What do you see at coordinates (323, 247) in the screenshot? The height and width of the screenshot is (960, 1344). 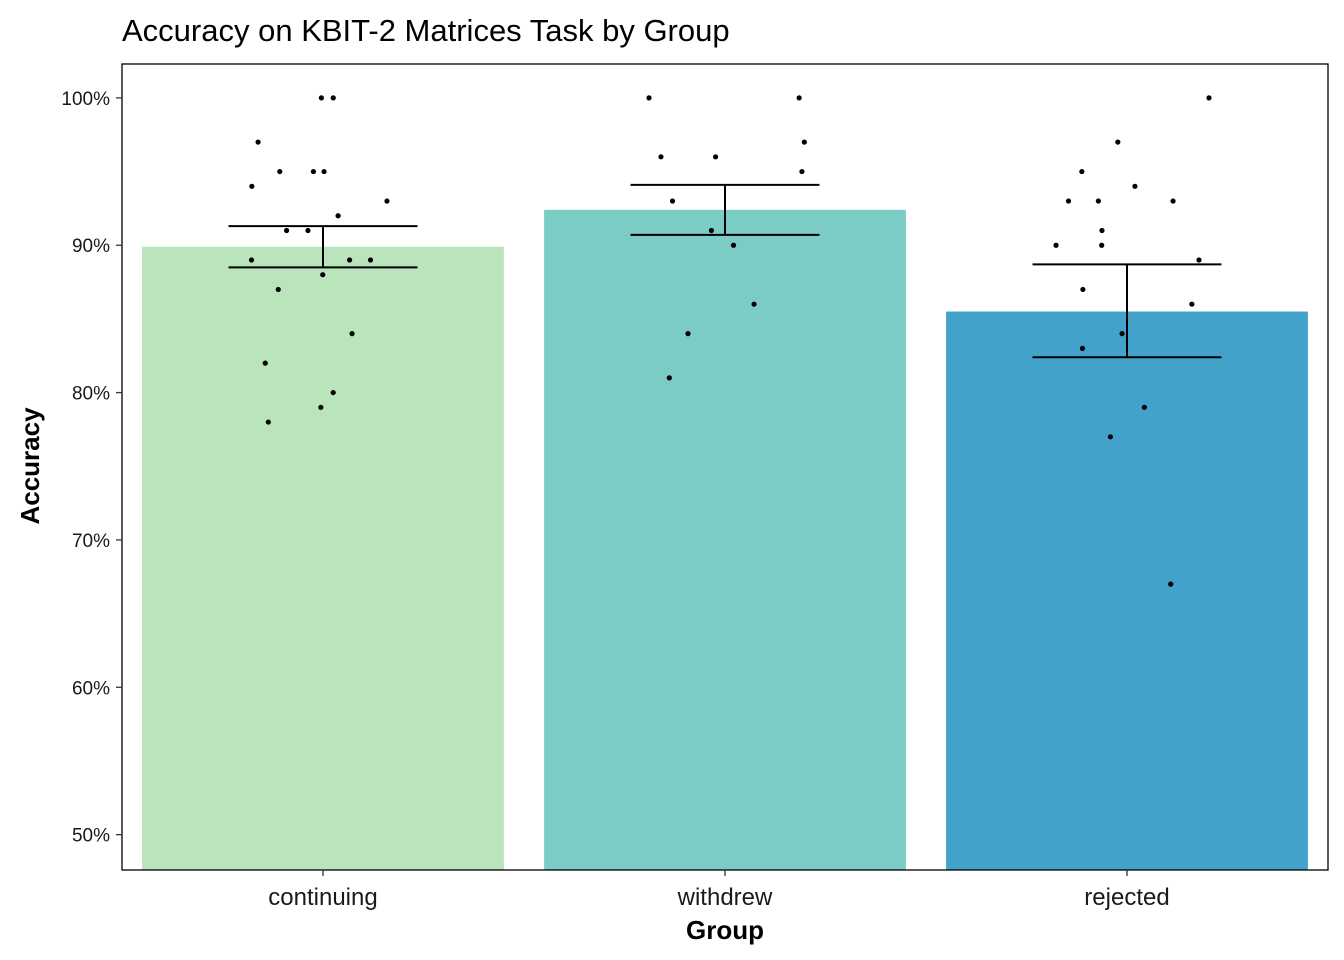 I see `error-bar-continuing` at bounding box center [323, 247].